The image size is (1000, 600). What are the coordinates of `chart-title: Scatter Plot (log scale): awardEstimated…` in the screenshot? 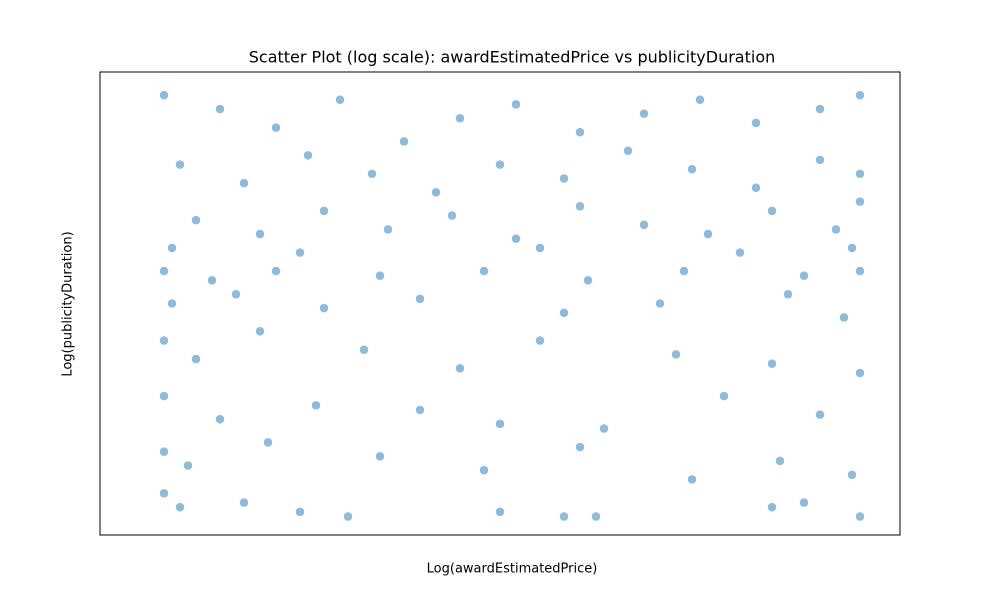 It's located at (512, 57).